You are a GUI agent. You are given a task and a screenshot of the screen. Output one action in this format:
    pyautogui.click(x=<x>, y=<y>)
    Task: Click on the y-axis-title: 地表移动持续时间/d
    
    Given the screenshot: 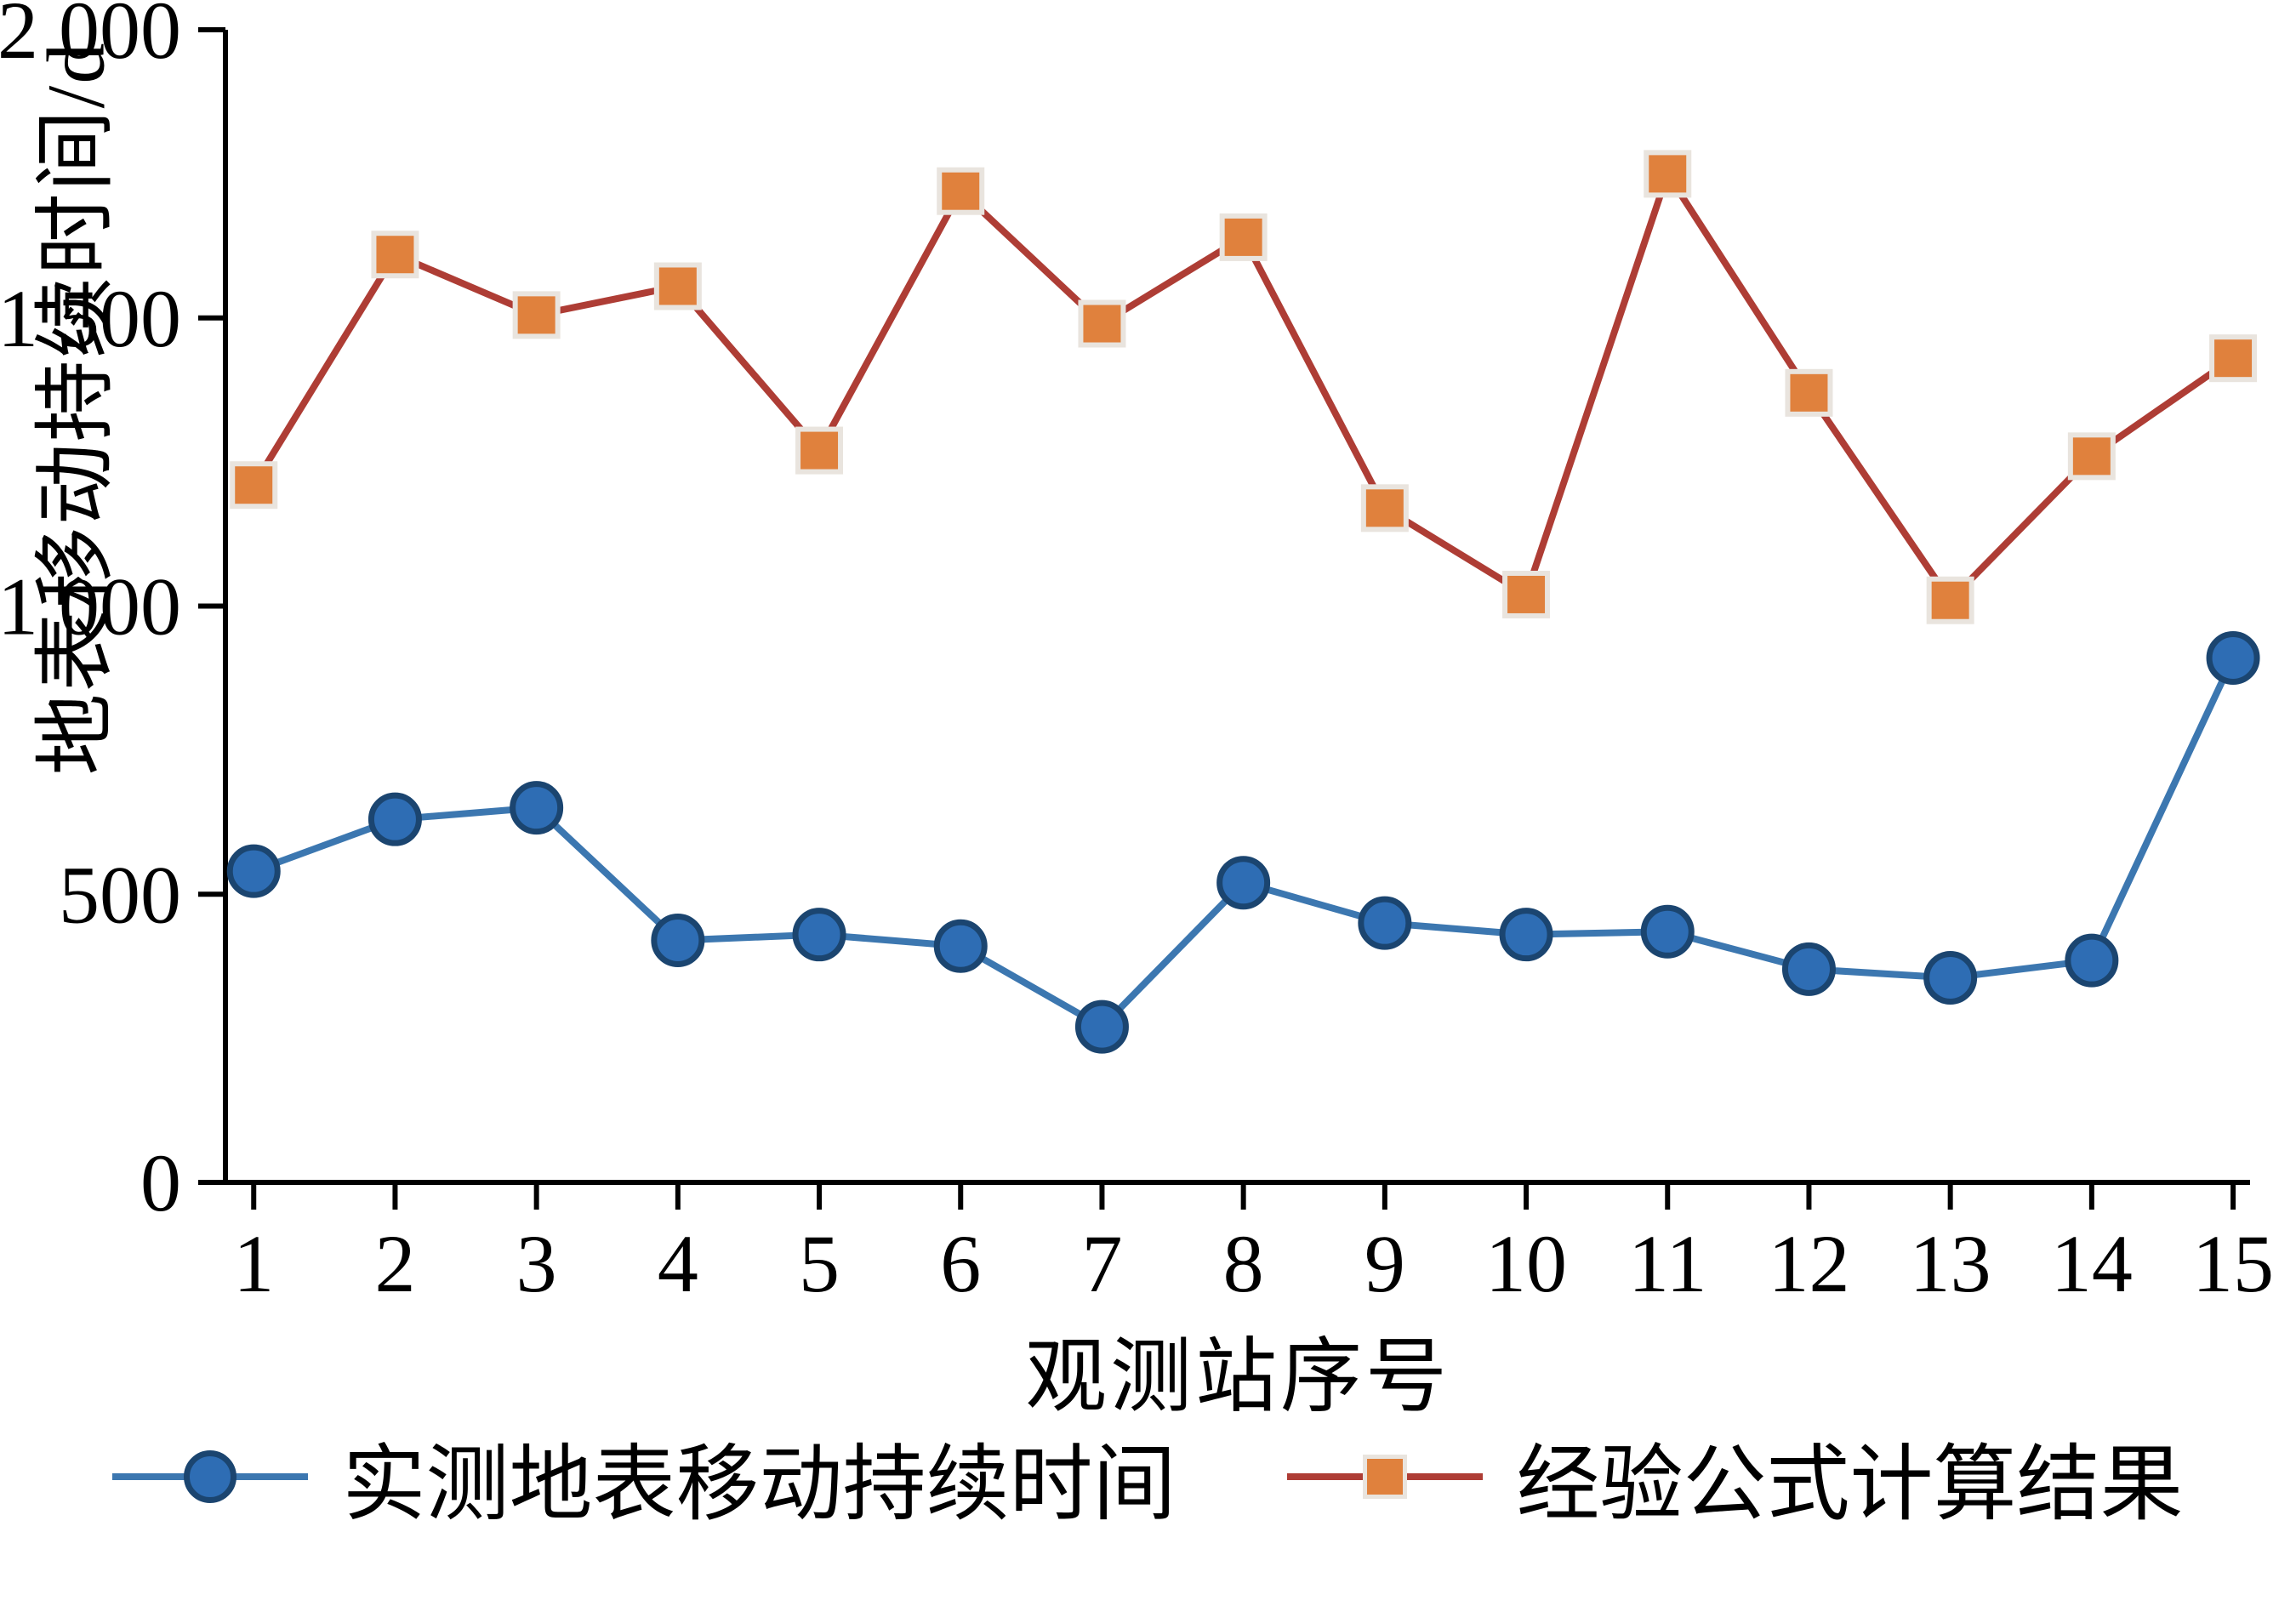 What is the action you would take?
    pyautogui.click(x=76, y=409)
    